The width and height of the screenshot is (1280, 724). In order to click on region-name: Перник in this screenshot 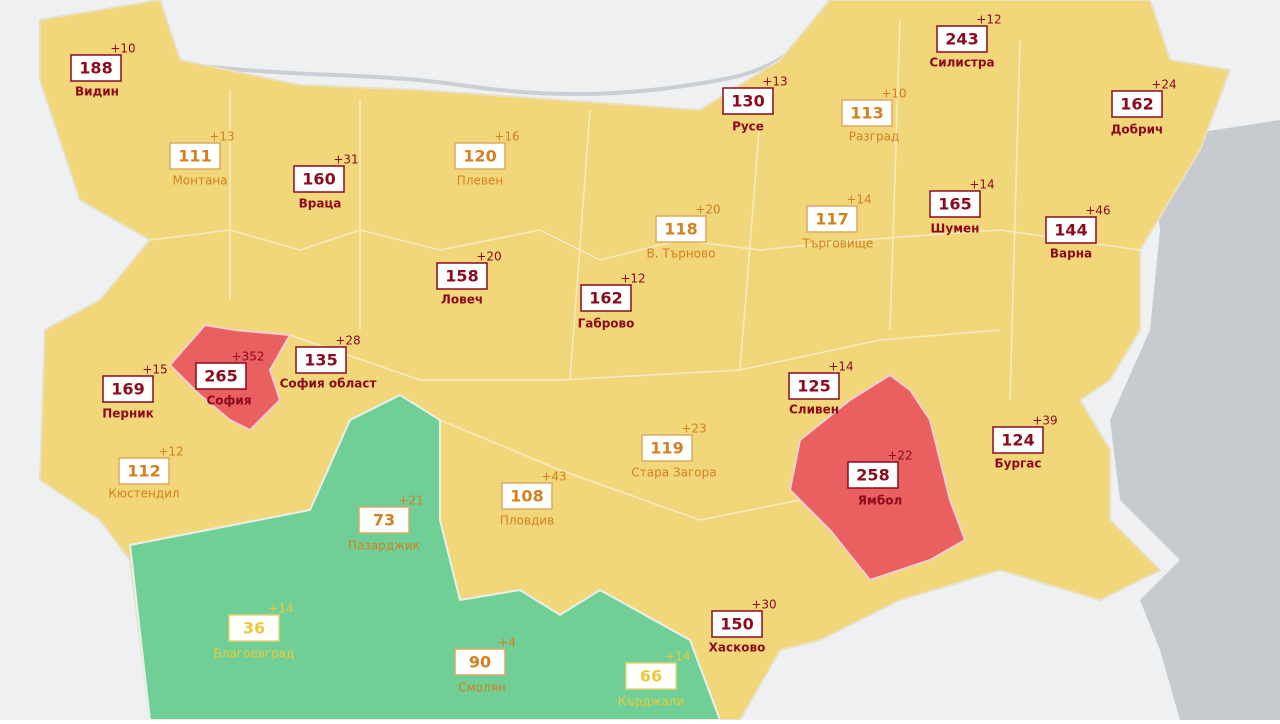, I will do `click(128, 414)`.